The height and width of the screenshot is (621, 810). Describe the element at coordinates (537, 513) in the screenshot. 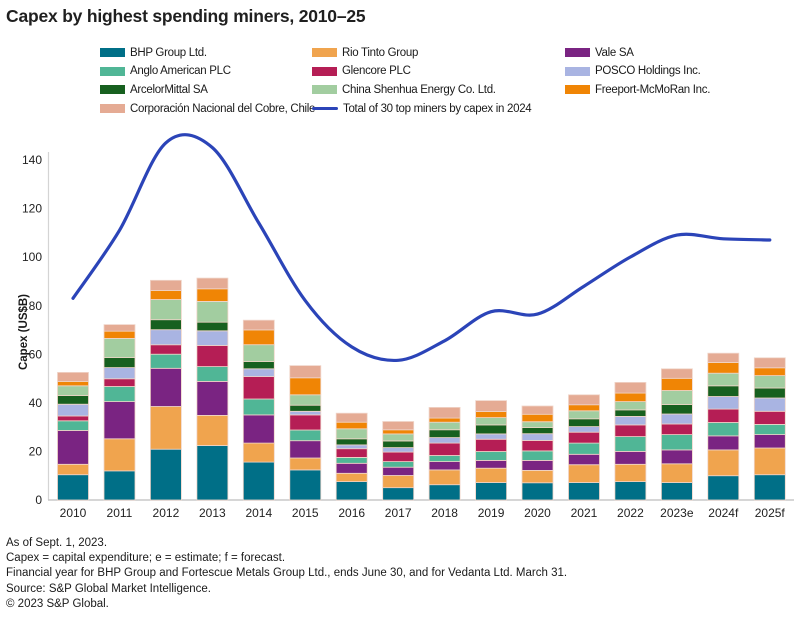

I see `x-axis-label: 2020` at that location.